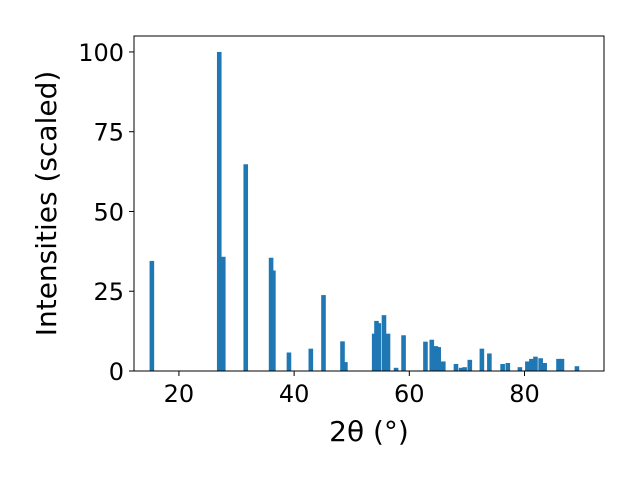 This screenshot has width=640, height=480. I want to click on y-tick-label: 75, so click(108, 133).